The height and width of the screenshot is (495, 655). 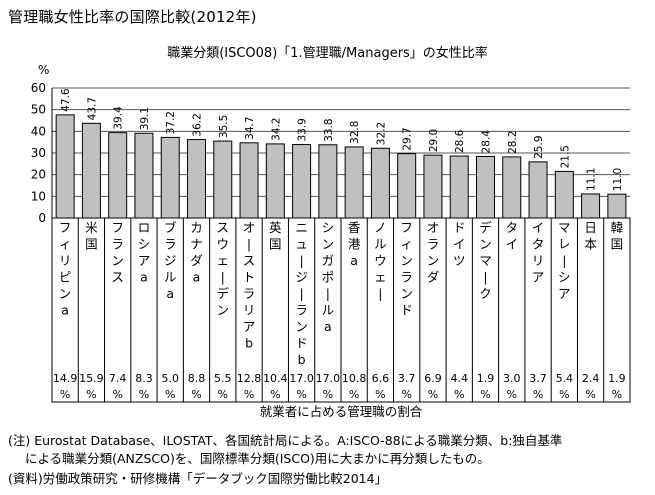 I want to click on table-value: 7.4, so click(x=118, y=378).